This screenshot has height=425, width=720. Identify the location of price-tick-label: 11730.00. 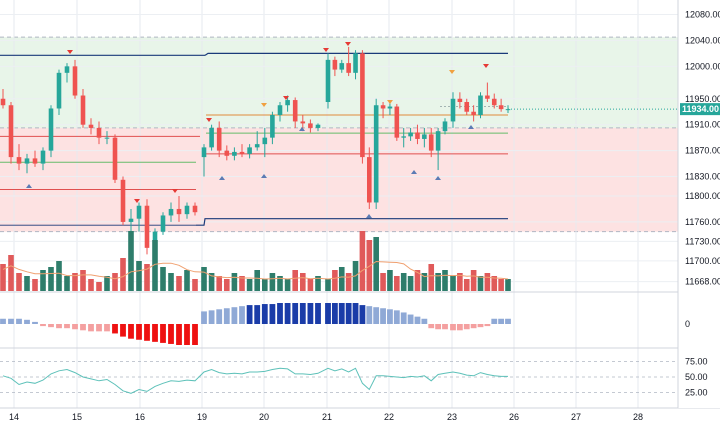
(702, 241).